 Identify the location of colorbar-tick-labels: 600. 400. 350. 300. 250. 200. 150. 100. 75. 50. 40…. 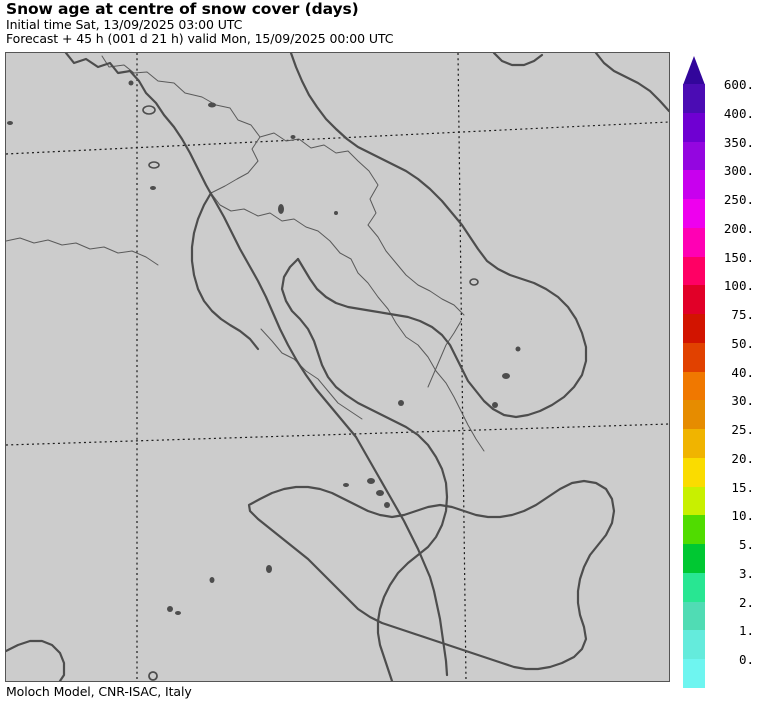
(732, 366).